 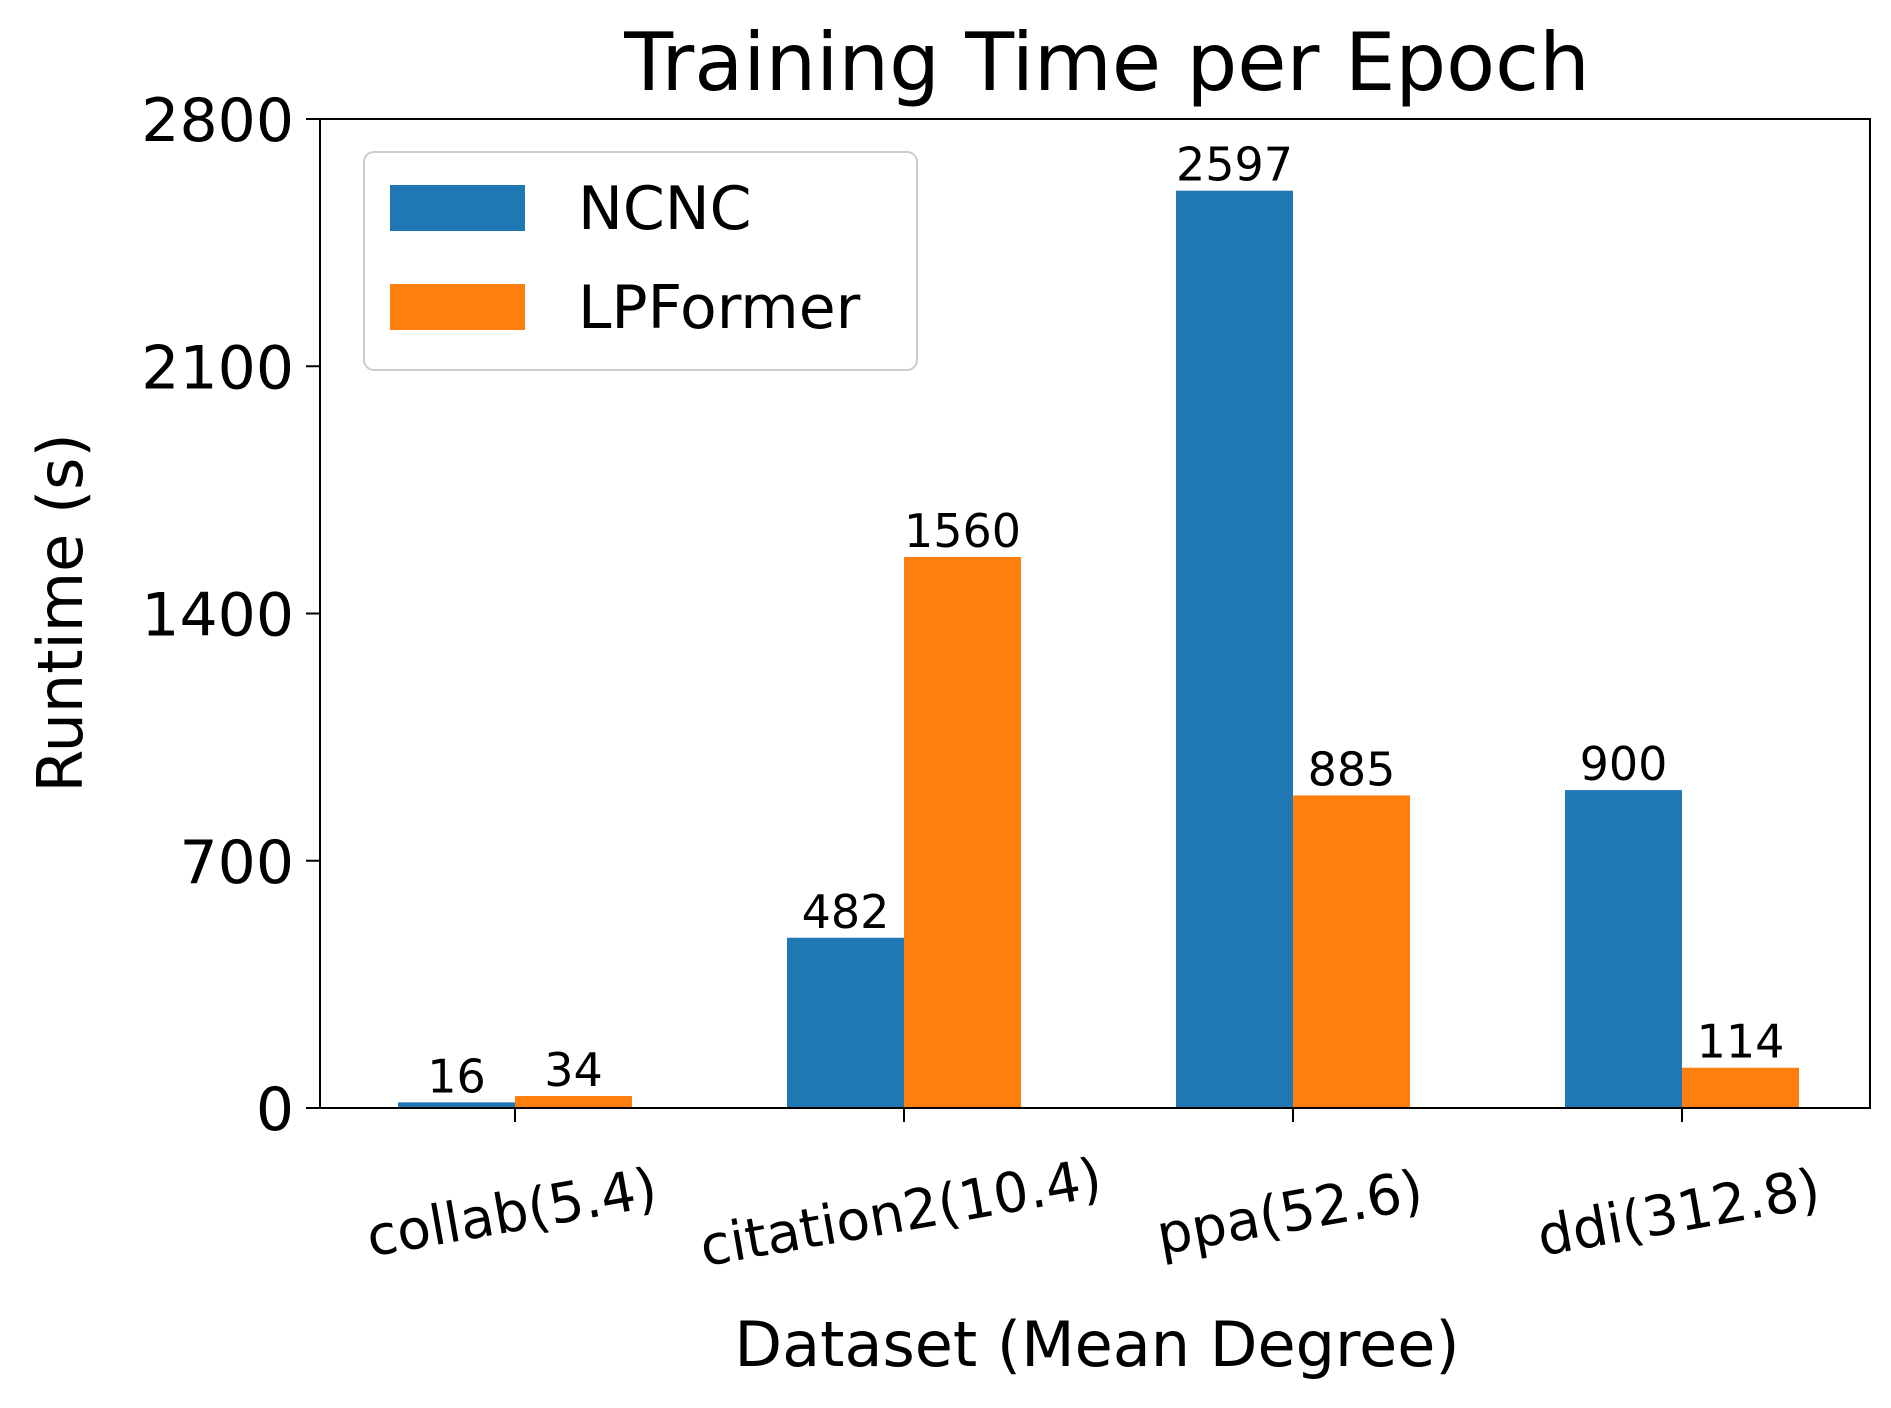 What do you see at coordinates (573, 1070) in the screenshot?
I see `data-label-lpformer-collab-5-4: 34` at bounding box center [573, 1070].